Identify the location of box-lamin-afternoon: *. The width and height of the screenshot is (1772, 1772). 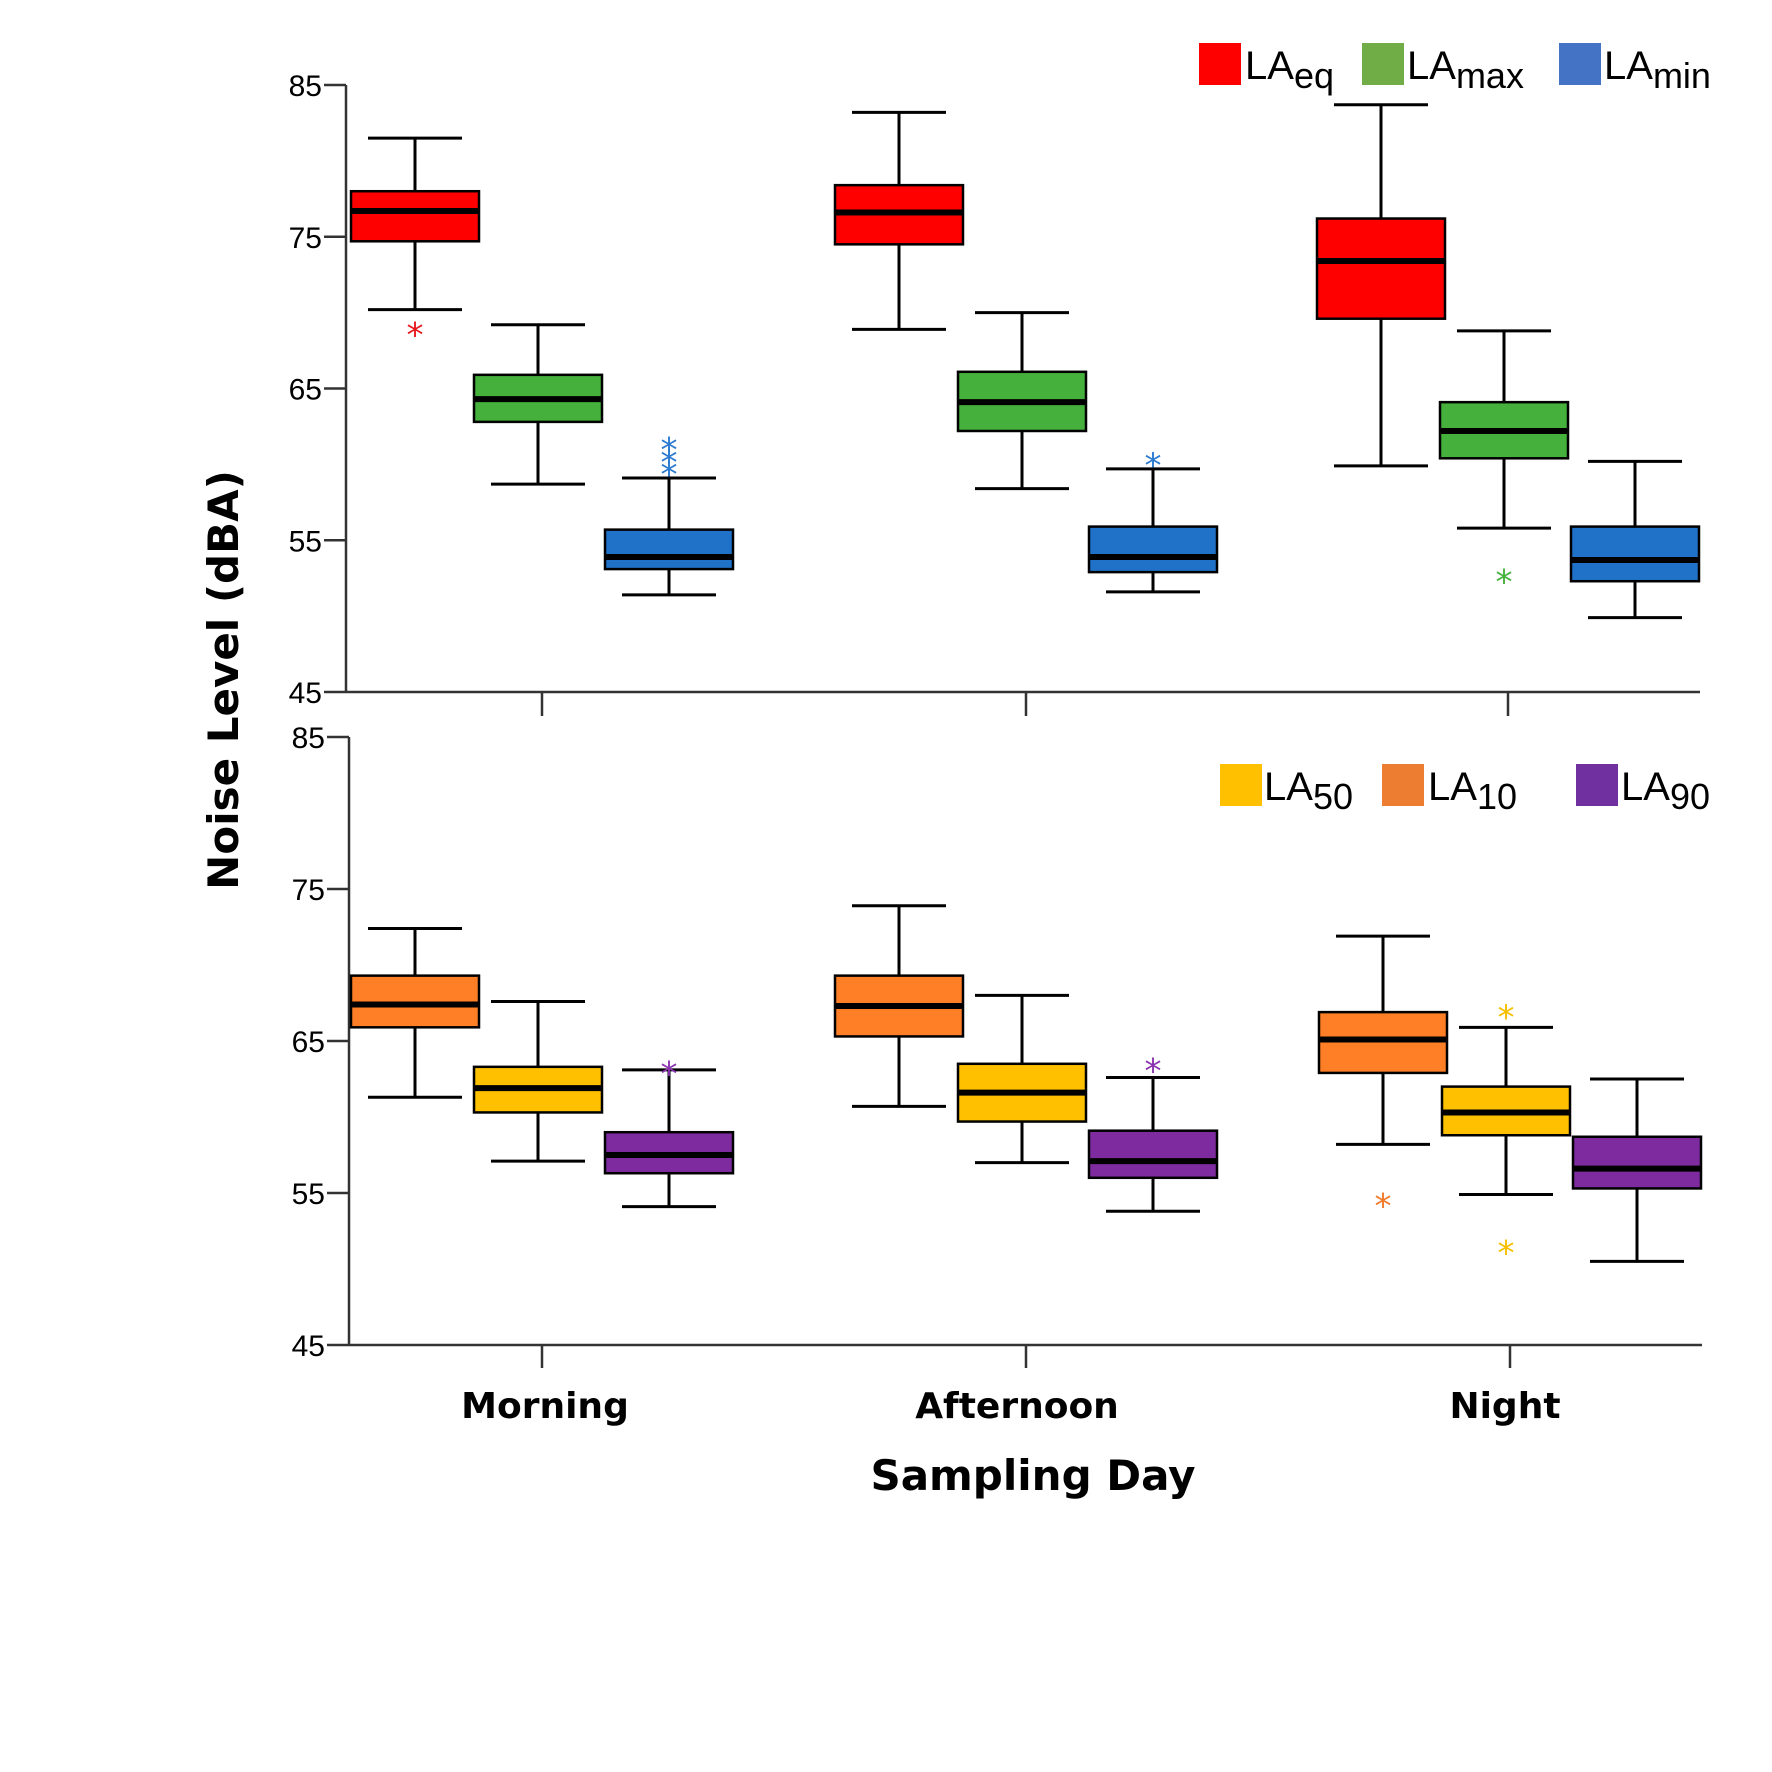
(1153, 520).